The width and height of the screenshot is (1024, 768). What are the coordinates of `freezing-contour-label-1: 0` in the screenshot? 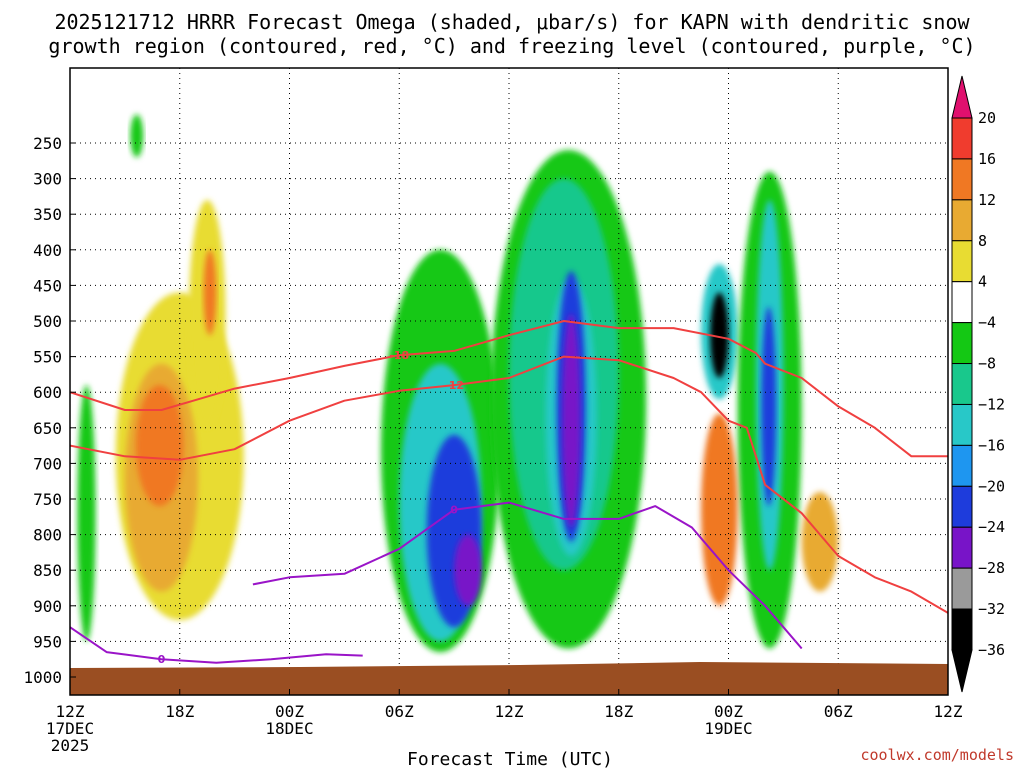 It's located at (162, 659).